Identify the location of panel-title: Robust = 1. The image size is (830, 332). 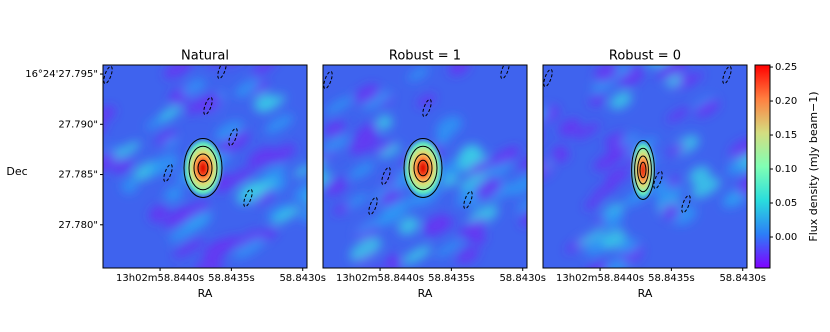
(425, 56).